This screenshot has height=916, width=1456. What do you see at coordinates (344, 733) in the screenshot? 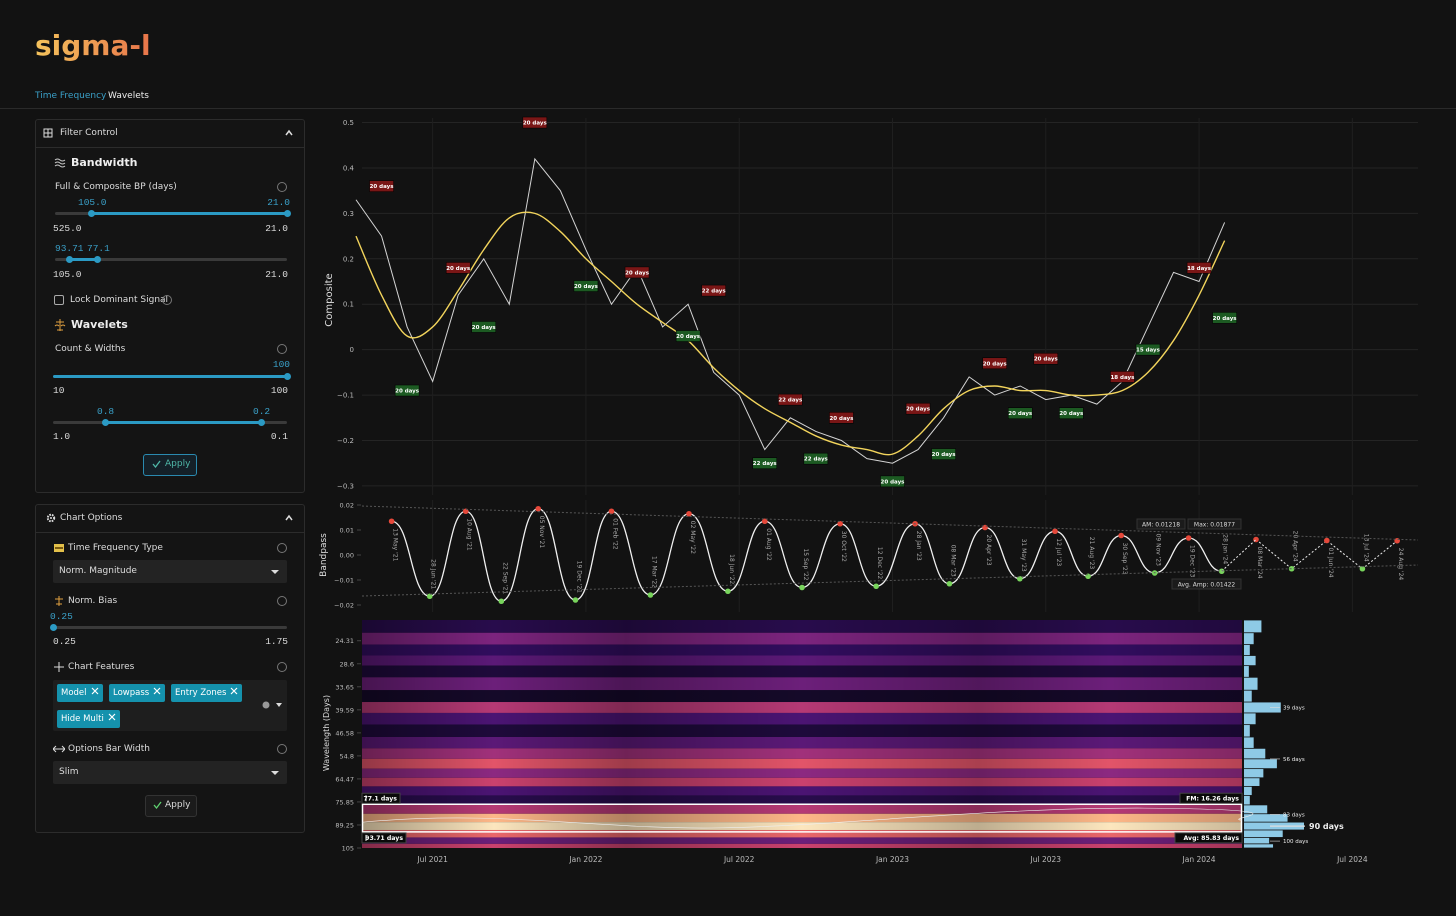
I see `y-tick-label: 46.58` at bounding box center [344, 733].